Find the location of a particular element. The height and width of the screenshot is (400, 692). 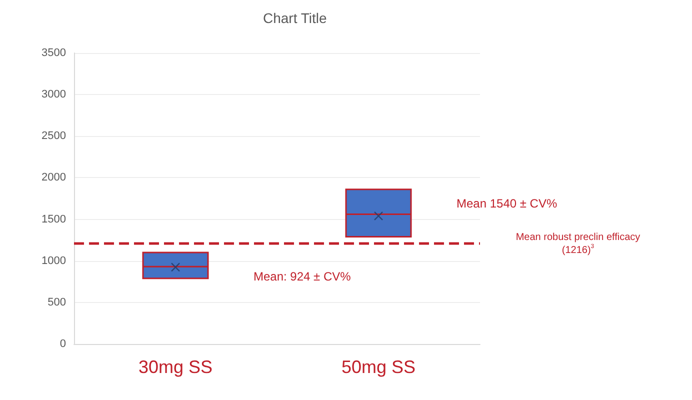

chart-title: Chart Title is located at coordinates (295, 18).